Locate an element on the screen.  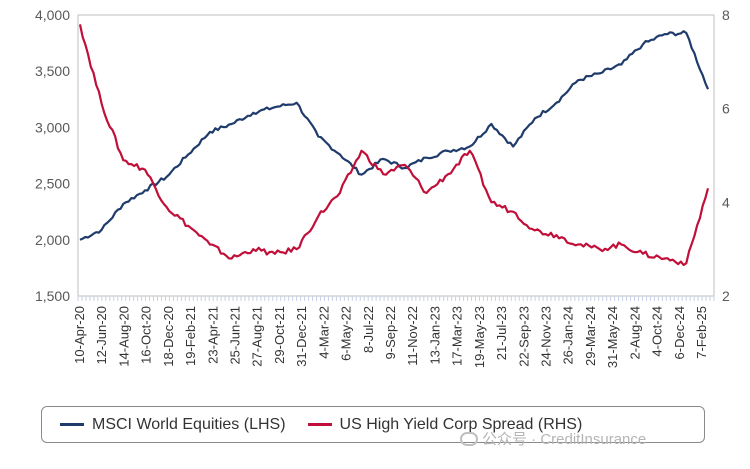
legend-swatch-equities is located at coordinates (72, 424).